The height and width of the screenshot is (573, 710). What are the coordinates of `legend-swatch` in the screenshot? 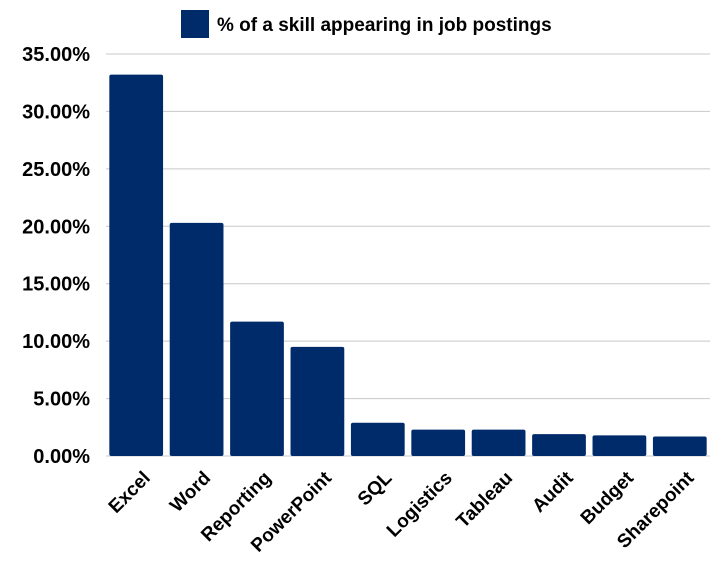 It's located at (195, 24).